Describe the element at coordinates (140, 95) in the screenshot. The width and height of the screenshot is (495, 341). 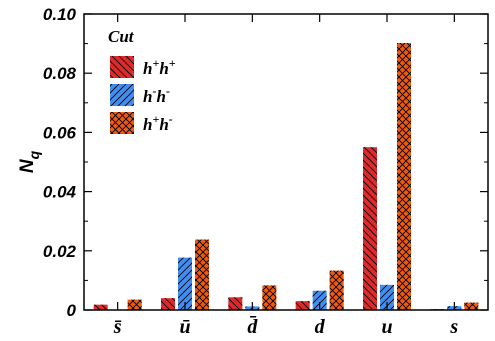
I see `legend-entry: h-h-` at that location.